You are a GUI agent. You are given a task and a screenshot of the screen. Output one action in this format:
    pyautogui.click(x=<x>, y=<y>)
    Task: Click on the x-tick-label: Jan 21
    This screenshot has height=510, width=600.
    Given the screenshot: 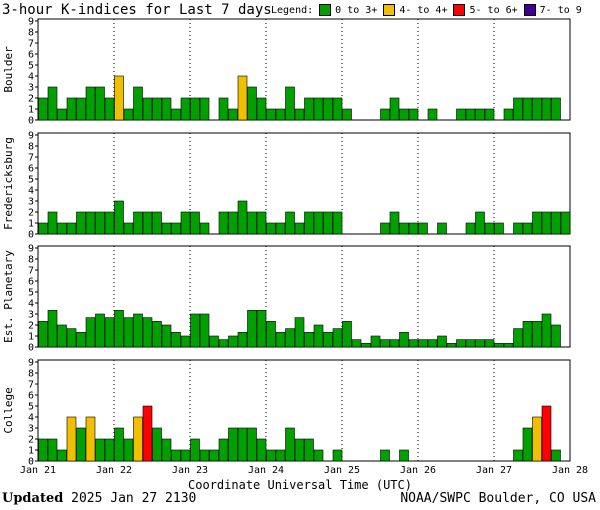 What is the action you would take?
    pyautogui.click(x=38, y=470)
    